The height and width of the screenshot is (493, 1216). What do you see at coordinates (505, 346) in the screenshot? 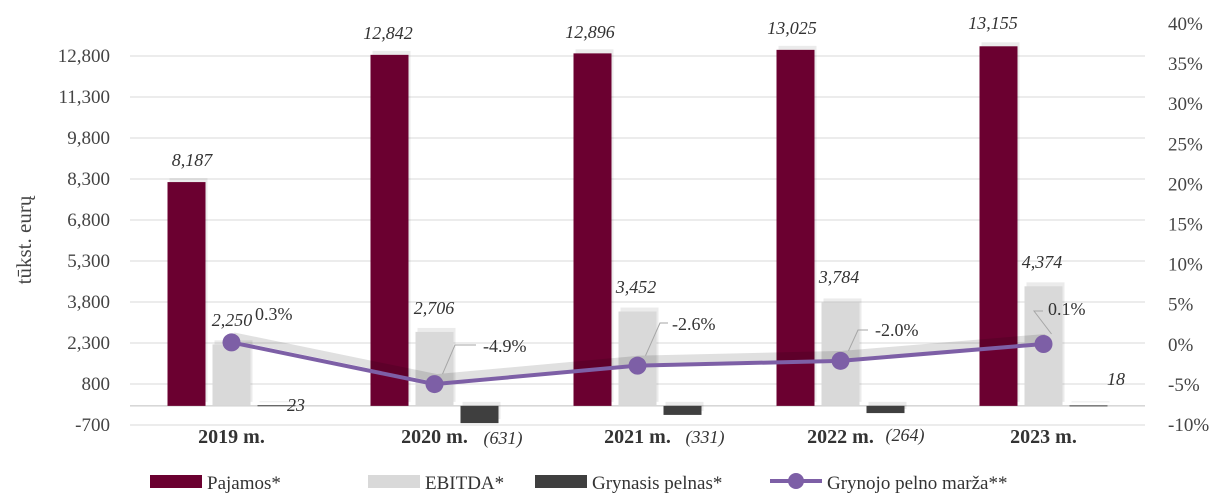
I see `margin-label: -4.9%` at bounding box center [505, 346].